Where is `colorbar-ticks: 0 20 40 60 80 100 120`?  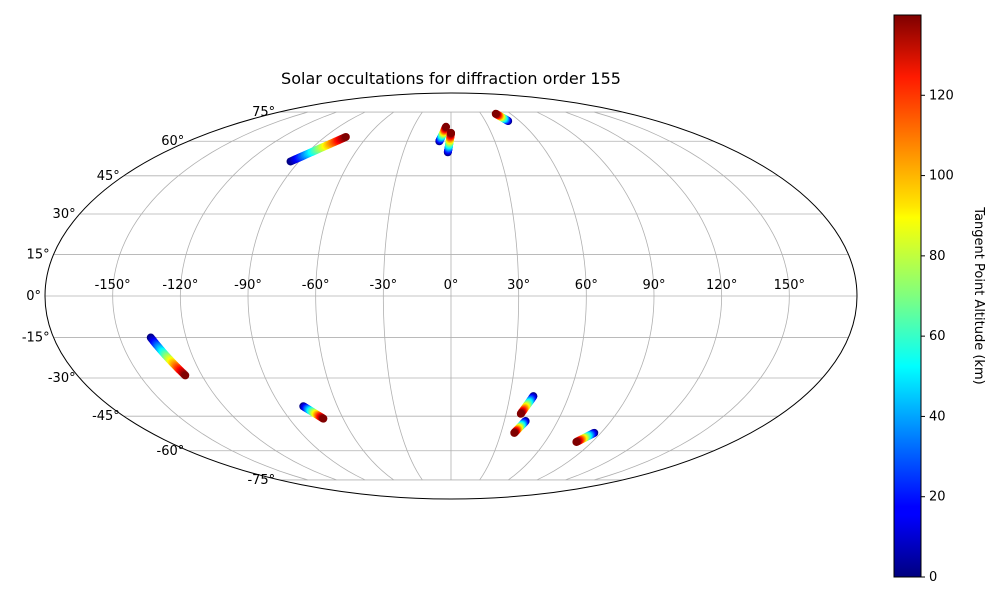 colorbar-ticks: 0 20 40 60 80 100 120 is located at coordinates (937, 336).